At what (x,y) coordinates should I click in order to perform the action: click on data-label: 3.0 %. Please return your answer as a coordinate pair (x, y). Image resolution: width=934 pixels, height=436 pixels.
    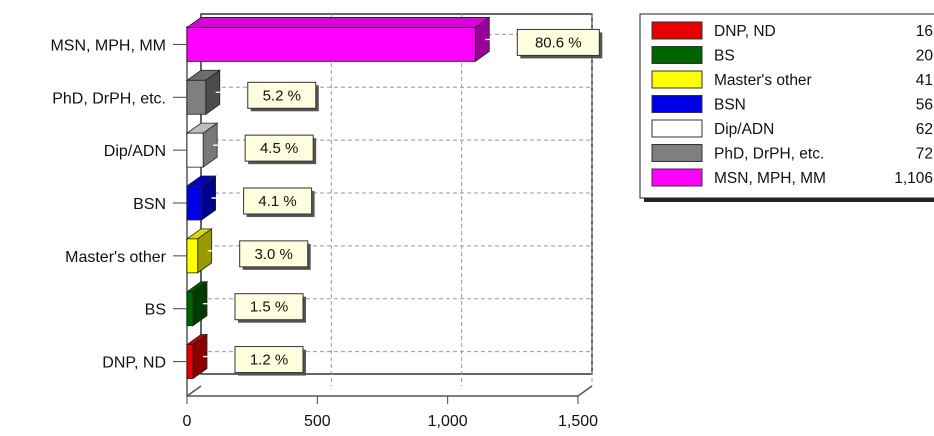
    Looking at the image, I should click on (274, 254).